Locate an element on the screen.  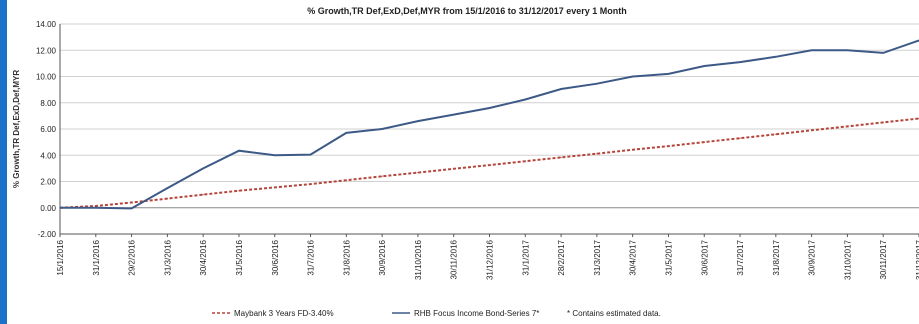
y-tick-label: 14.00 is located at coordinates (46, 24).